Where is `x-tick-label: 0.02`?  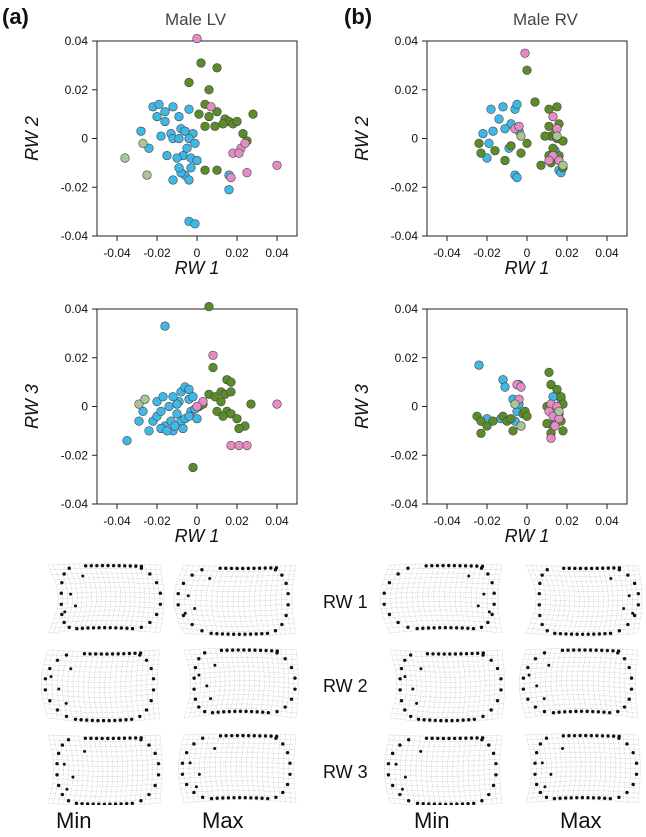 x-tick-label: 0.02 is located at coordinates (567, 253).